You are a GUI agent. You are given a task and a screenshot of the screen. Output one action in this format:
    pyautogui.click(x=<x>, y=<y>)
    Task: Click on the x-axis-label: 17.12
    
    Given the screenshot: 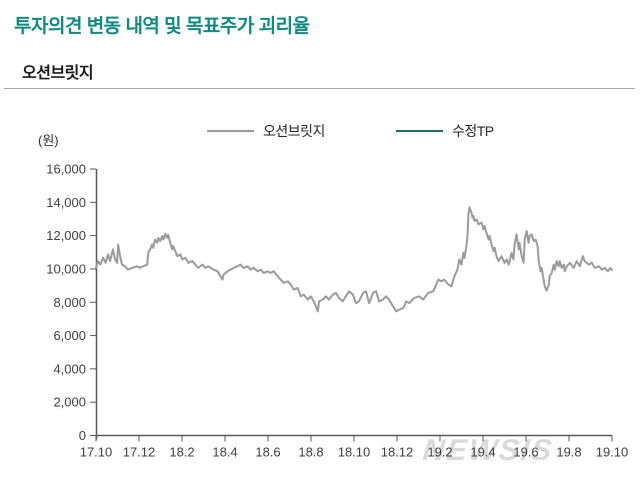 What is the action you would take?
    pyautogui.click(x=139, y=452)
    